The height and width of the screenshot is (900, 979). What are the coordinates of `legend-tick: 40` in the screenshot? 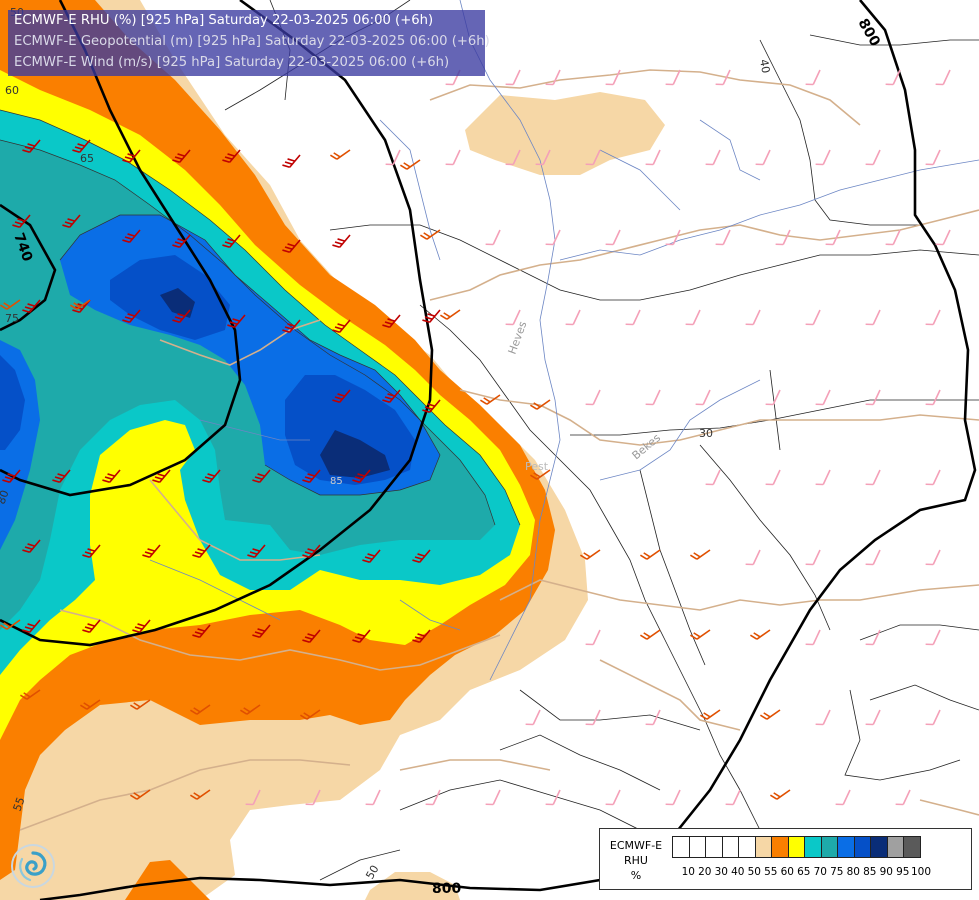 It's located at (738, 872).